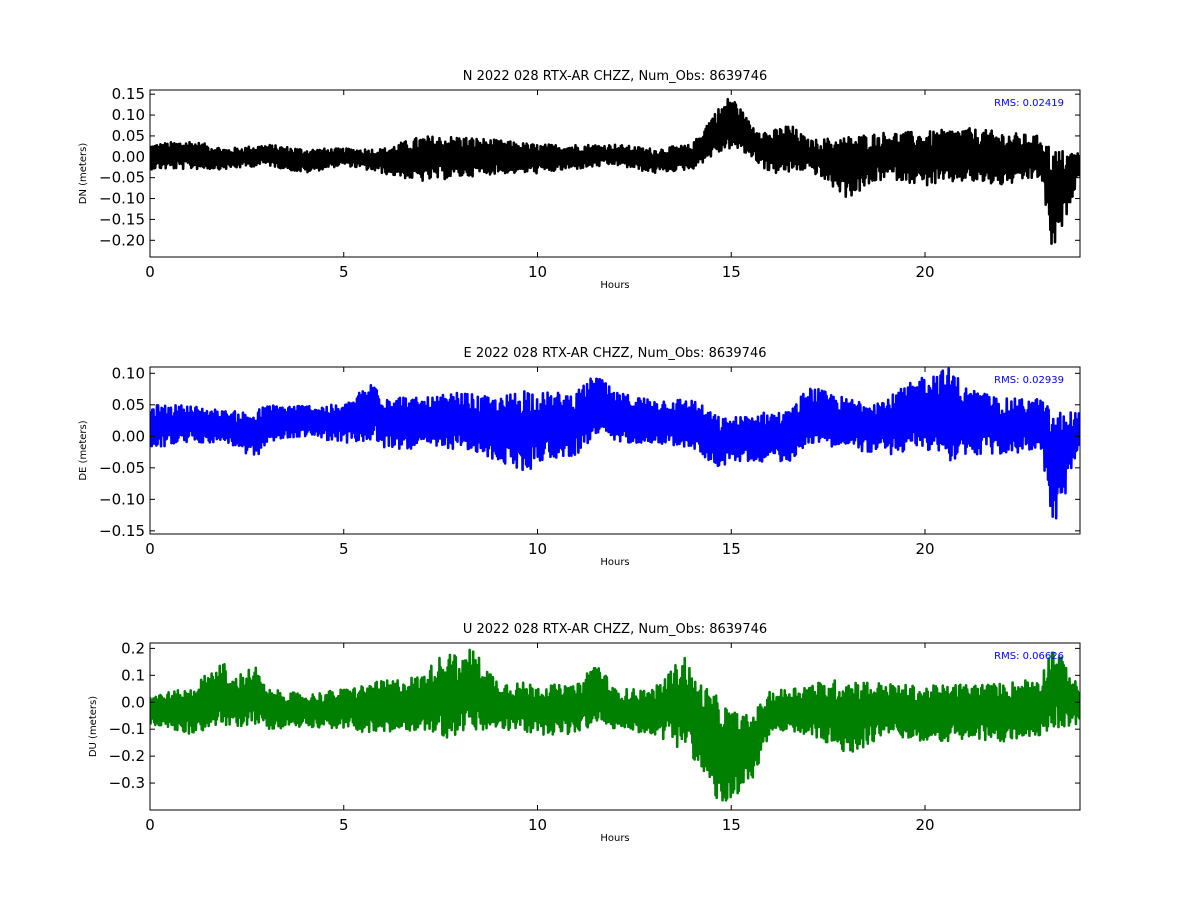  What do you see at coordinates (615, 171) in the screenshot?
I see `data-line-n` at bounding box center [615, 171].